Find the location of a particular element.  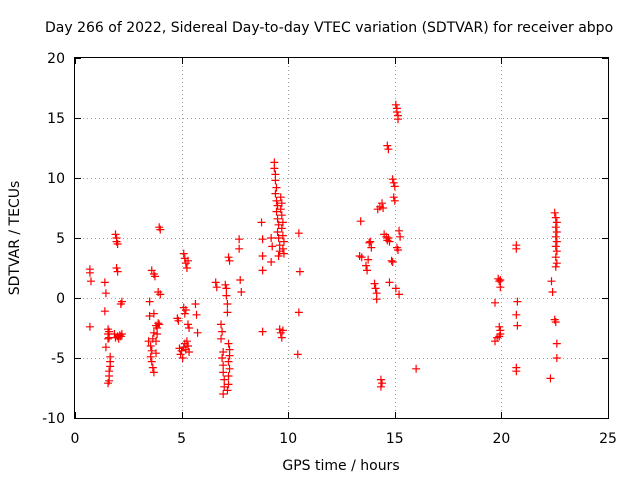

y-tick-label: -5 is located at coordinates (58, 359).